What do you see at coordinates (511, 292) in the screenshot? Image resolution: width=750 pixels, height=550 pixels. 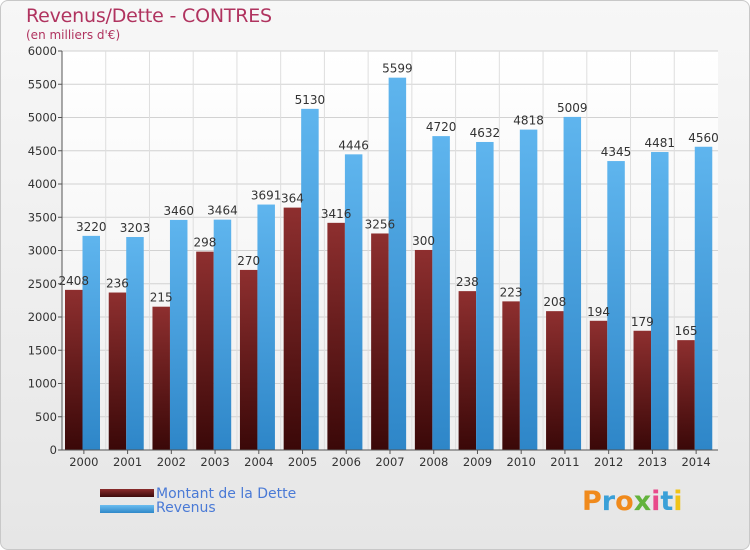 I see `data-label-dette: 223` at bounding box center [511, 292].